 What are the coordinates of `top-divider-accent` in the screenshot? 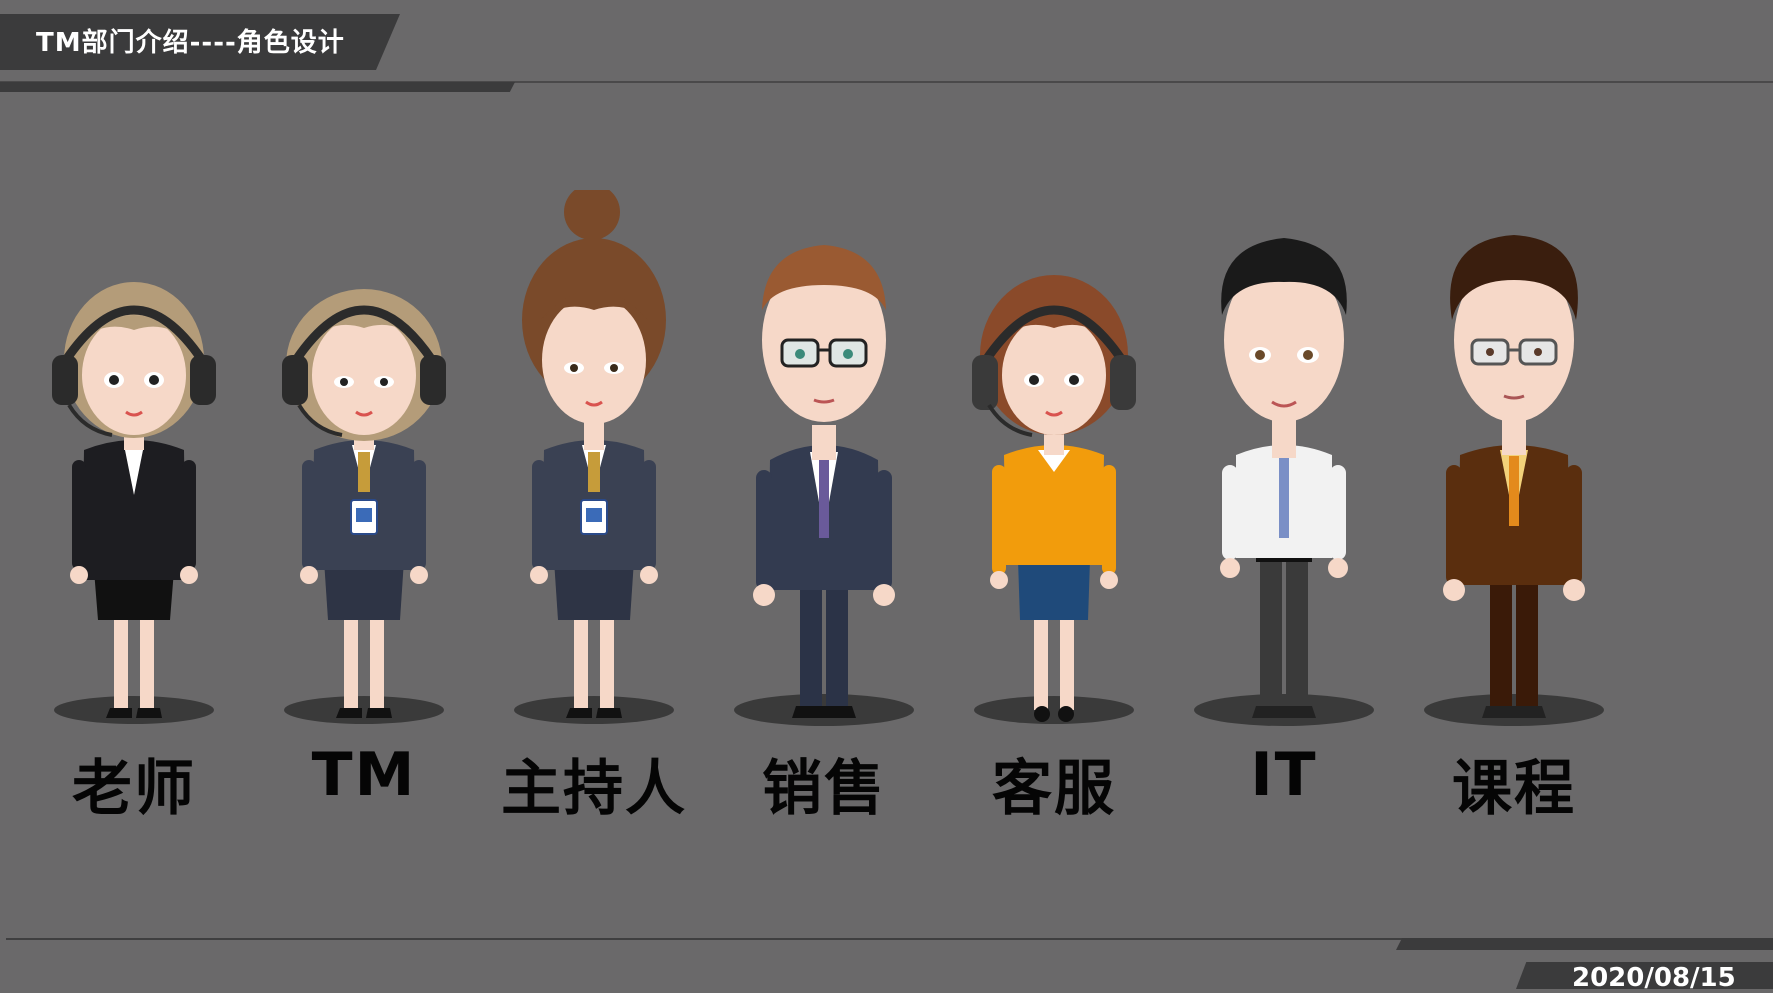 It's located at (257, 87).